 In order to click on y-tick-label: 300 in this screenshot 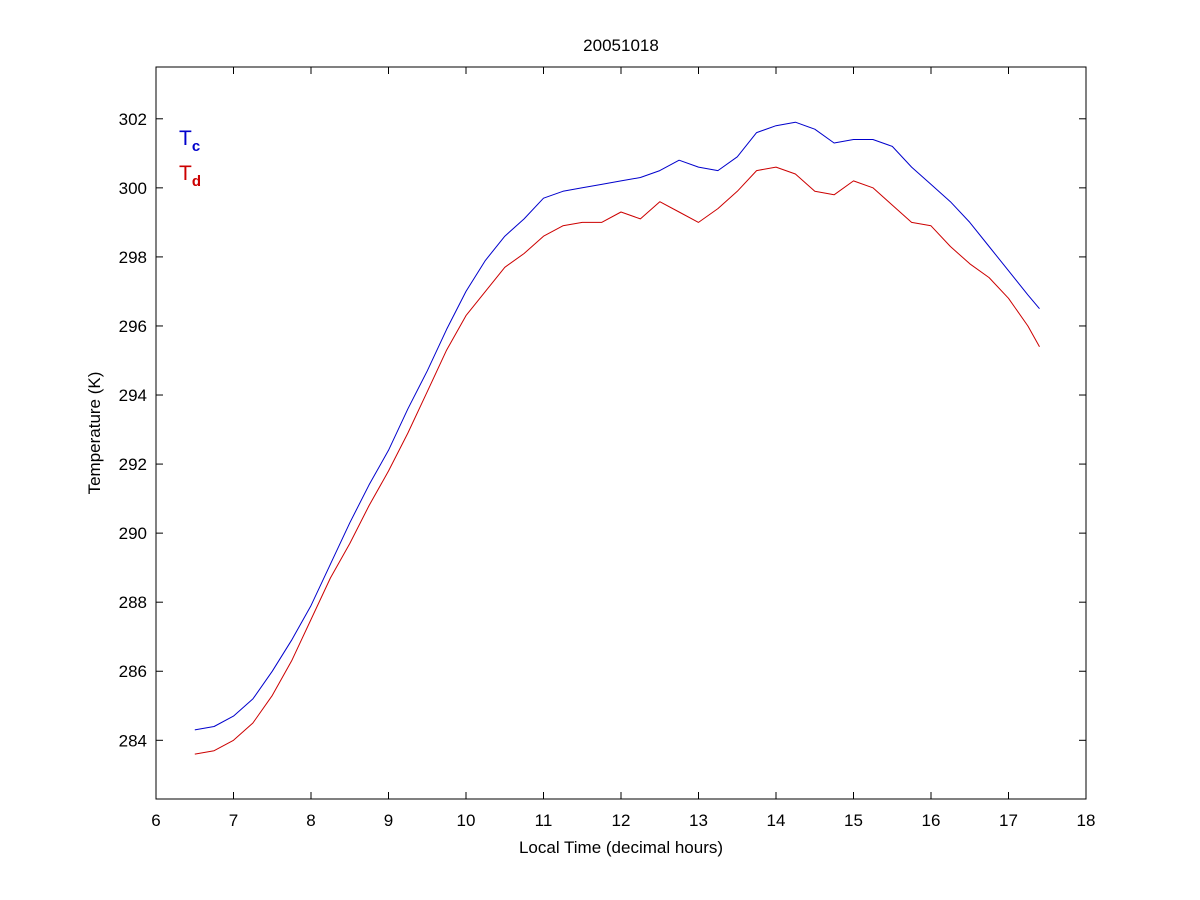, I will do `click(133, 188)`.